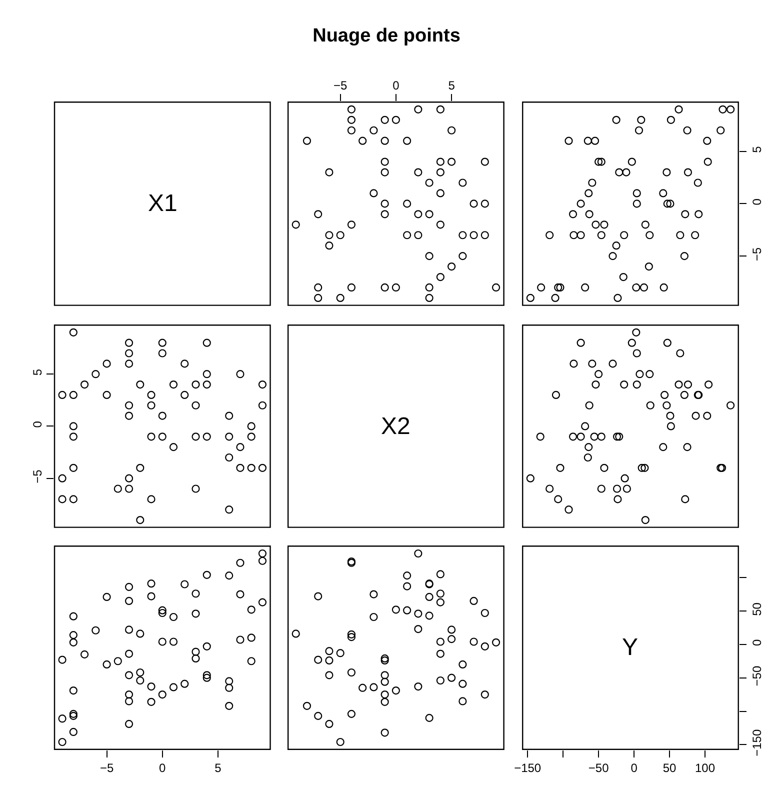 The width and height of the screenshot is (773, 797). What do you see at coordinates (218, 767) in the screenshot?
I see `x-tick-label: 5` at bounding box center [218, 767].